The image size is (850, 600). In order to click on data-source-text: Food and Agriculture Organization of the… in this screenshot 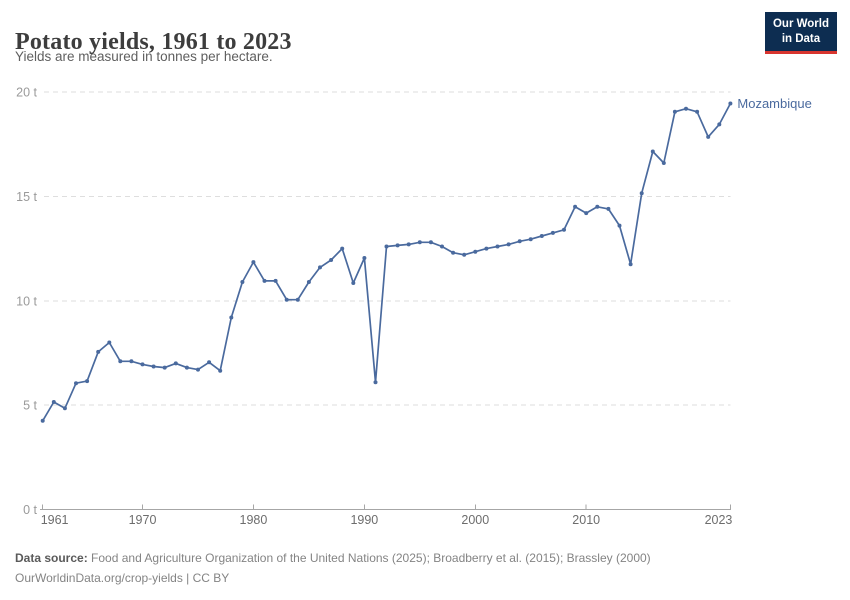, I will do `click(369, 558)`.